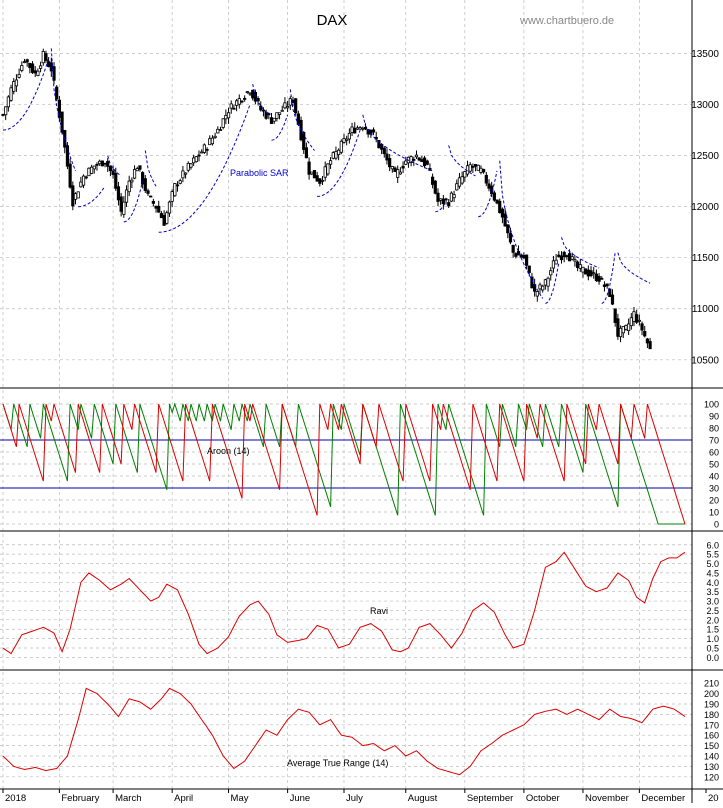  Describe the element at coordinates (706, 258) in the screenshot. I see `y-tick-label: 11500` at that location.